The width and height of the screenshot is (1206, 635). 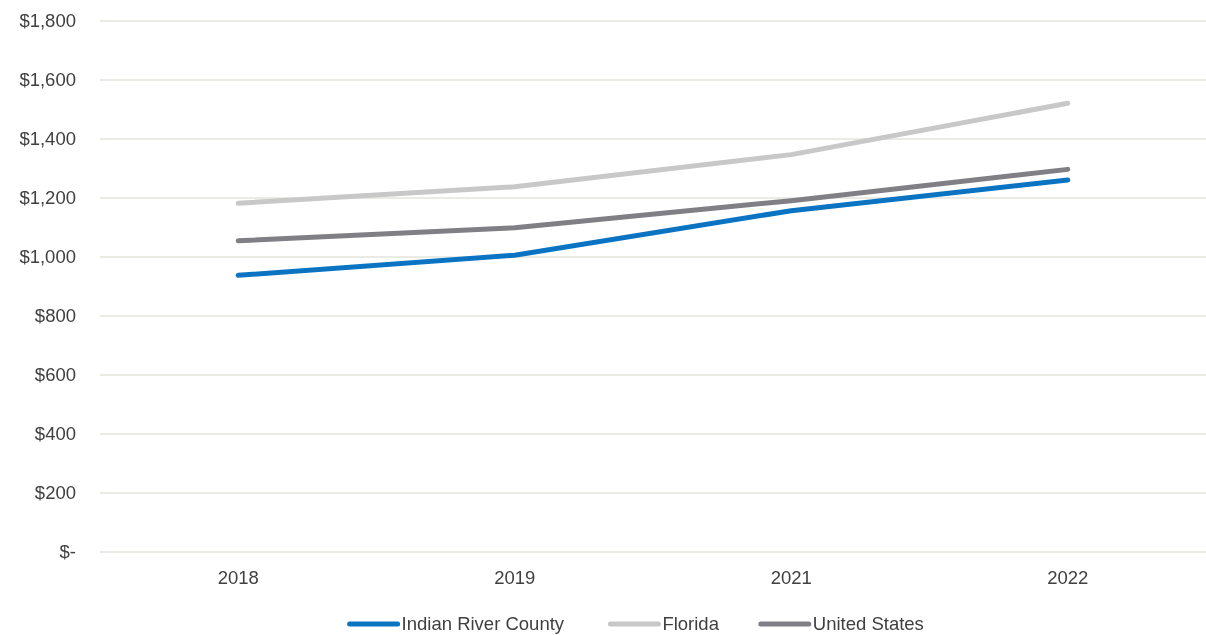 I want to click on y-tick-label: $600, so click(x=55, y=375).